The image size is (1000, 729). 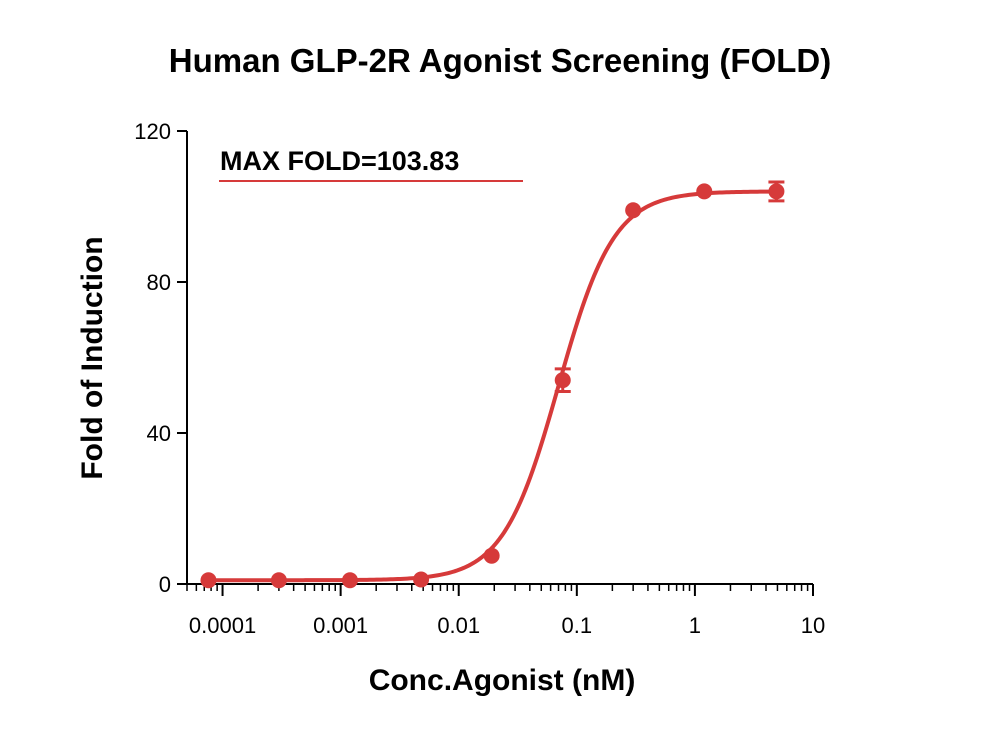 I want to click on x-tick-label: 10, so click(x=813, y=625).